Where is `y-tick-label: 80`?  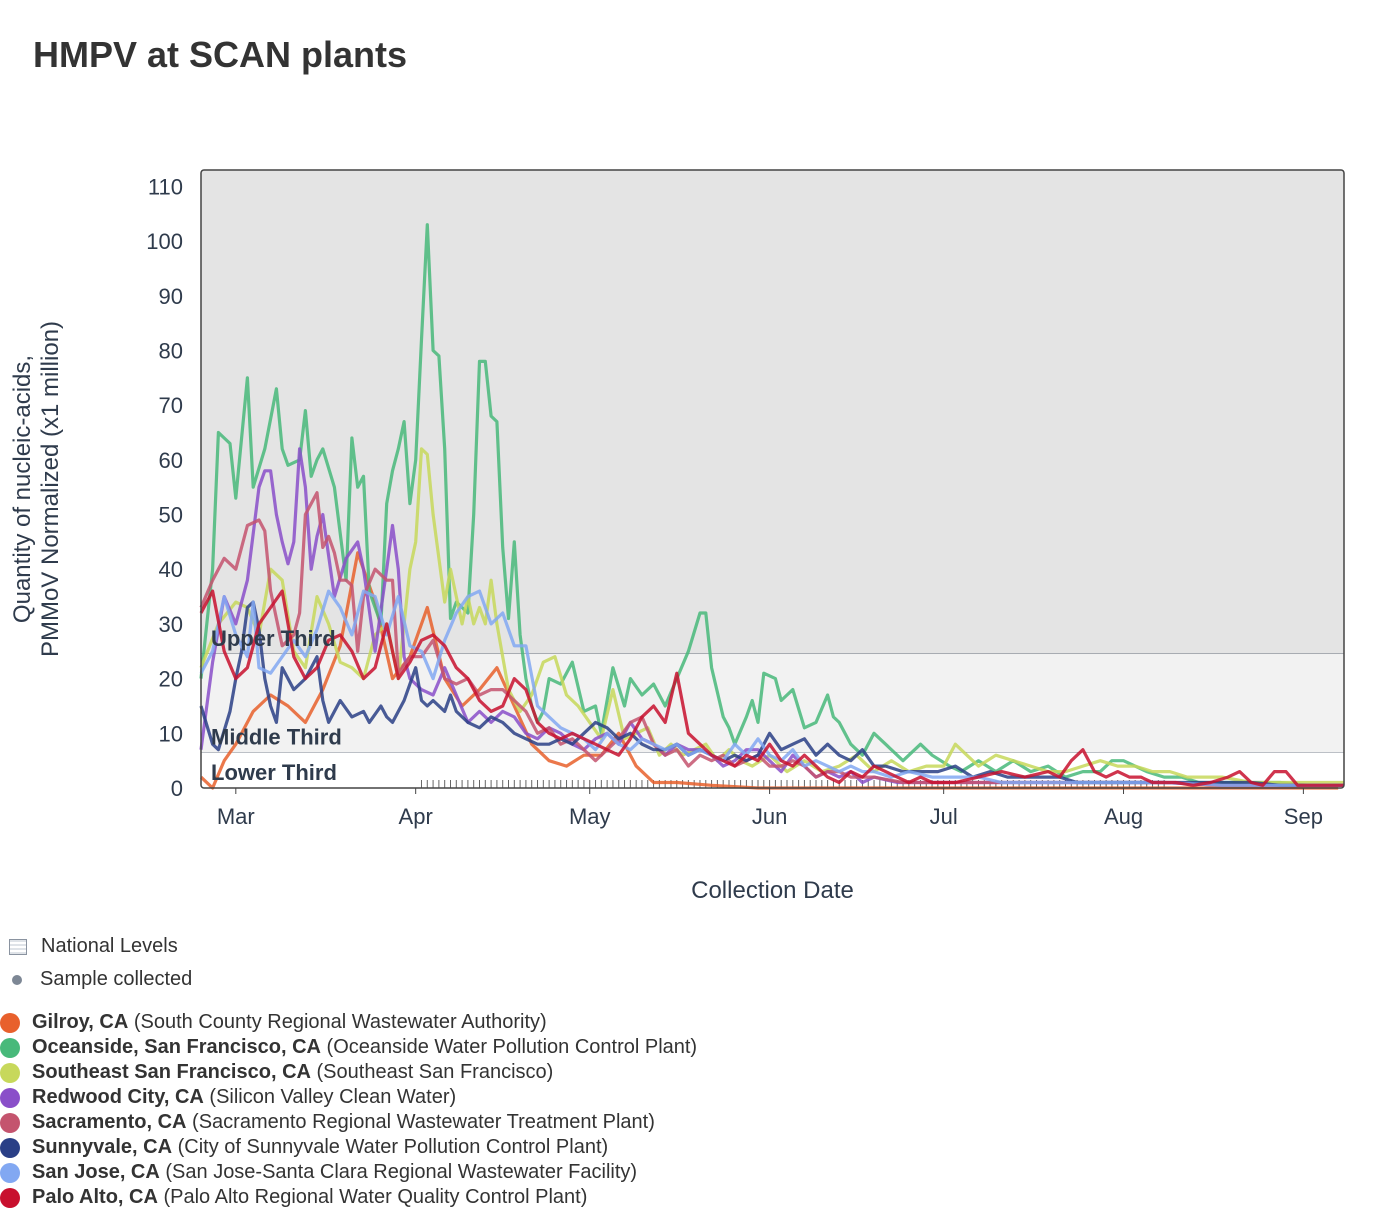 y-tick-label: 80 is located at coordinates (171, 350).